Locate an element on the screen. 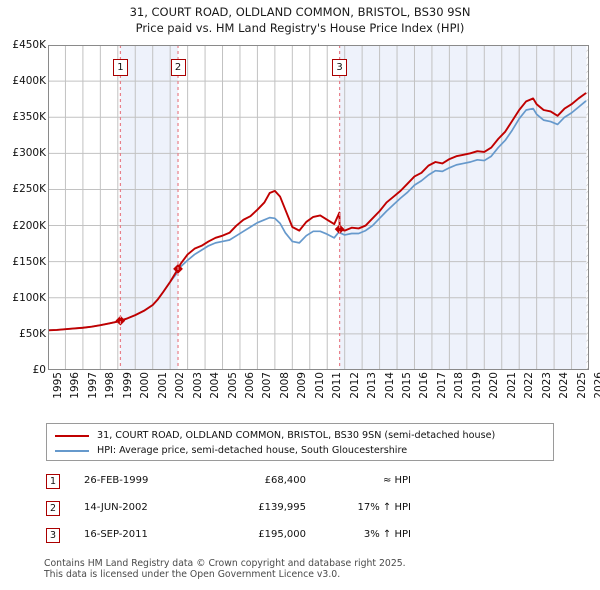  transaction-index-badge: 3 is located at coordinates (53, 535).